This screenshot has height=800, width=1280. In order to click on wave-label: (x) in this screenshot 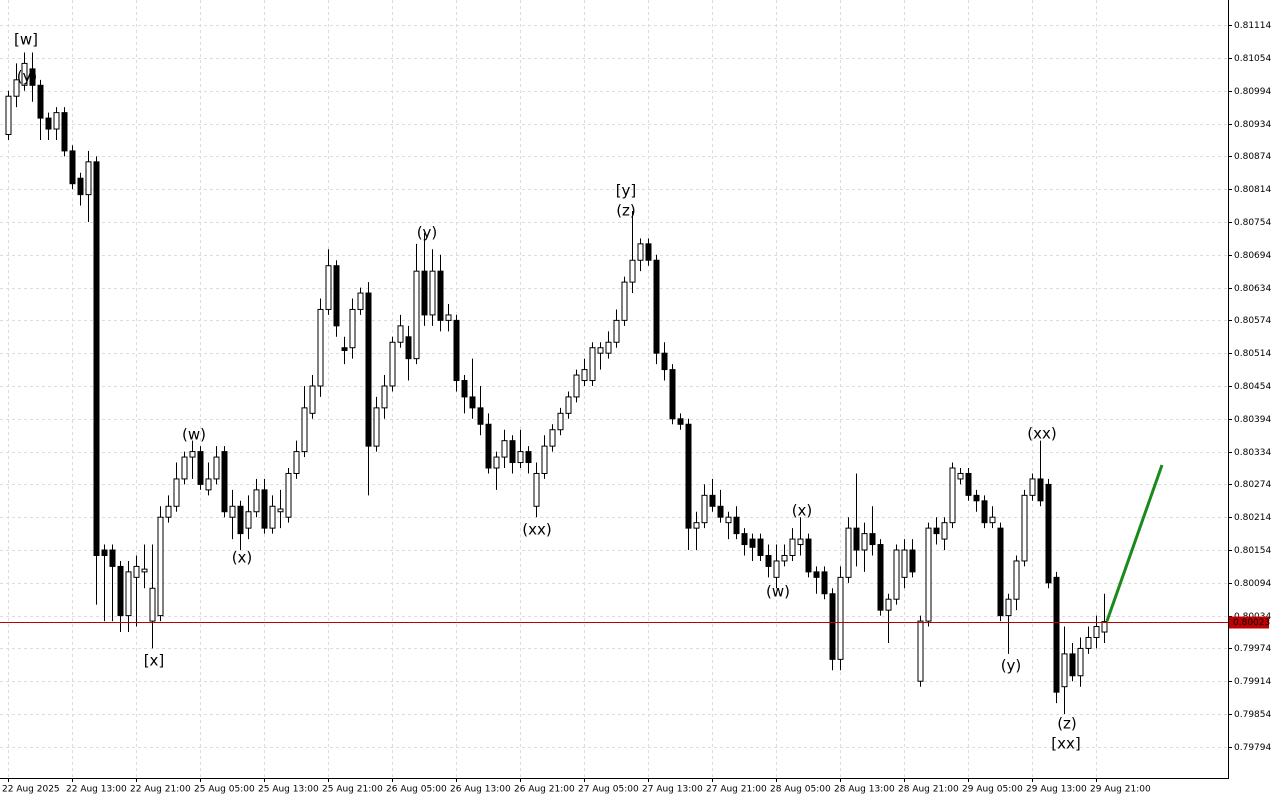, I will do `click(242, 558)`.